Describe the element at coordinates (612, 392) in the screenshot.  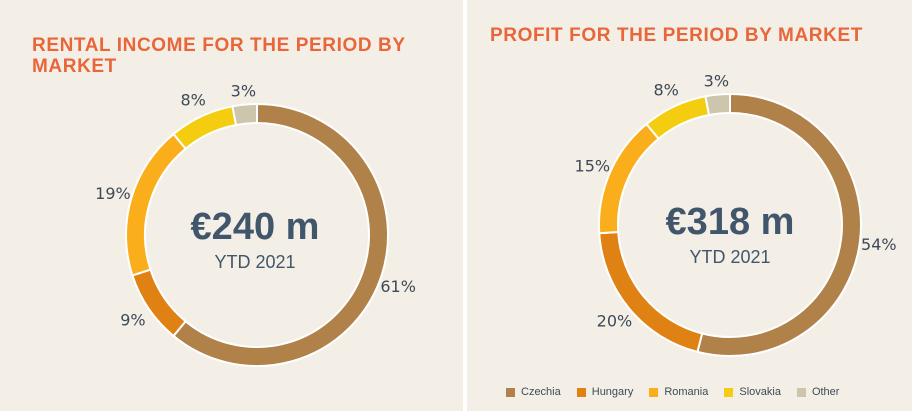
I see `legend-label-hungary: Hungary` at that location.